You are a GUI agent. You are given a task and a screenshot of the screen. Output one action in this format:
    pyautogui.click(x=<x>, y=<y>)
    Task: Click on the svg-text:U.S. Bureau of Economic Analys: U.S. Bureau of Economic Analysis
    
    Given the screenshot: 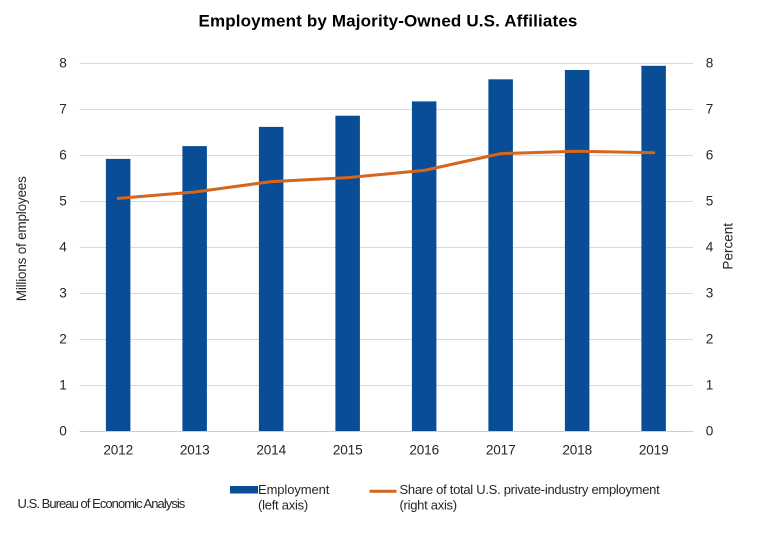 What is the action you would take?
    pyautogui.click(x=102, y=503)
    